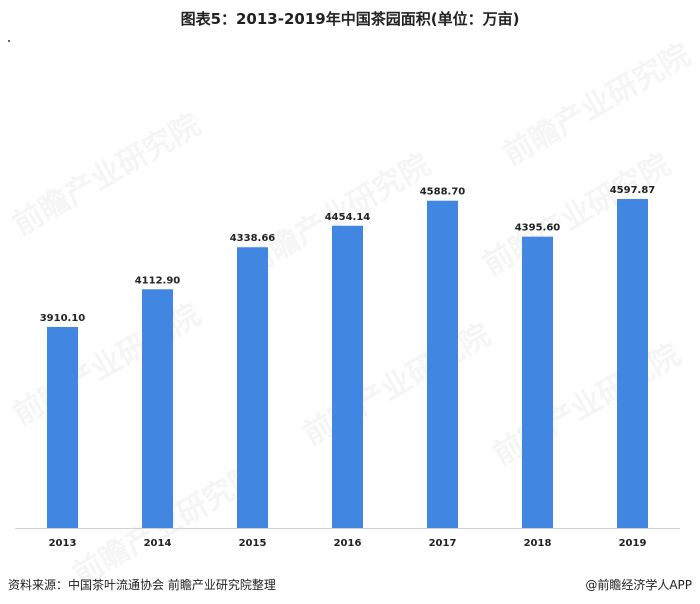  I want to click on x-tick-label-2015: 2015, so click(253, 543).